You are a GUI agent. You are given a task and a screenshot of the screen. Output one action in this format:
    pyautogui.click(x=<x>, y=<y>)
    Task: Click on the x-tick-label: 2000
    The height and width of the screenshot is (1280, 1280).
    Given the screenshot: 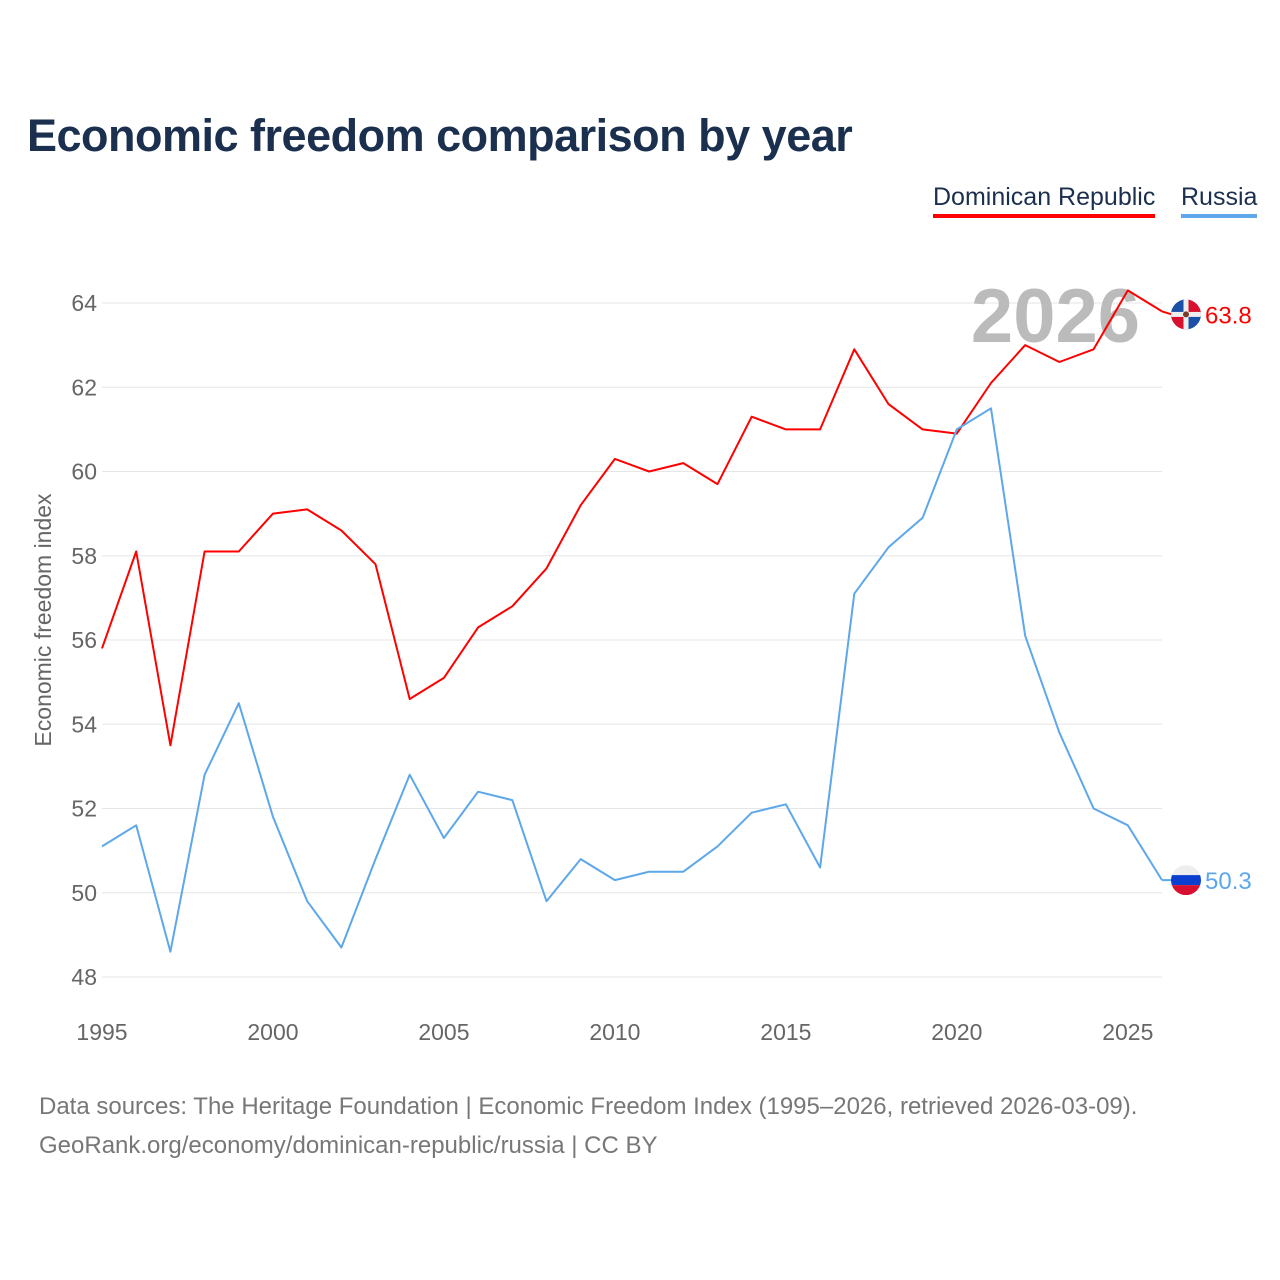 What is the action you would take?
    pyautogui.click(x=272, y=1032)
    